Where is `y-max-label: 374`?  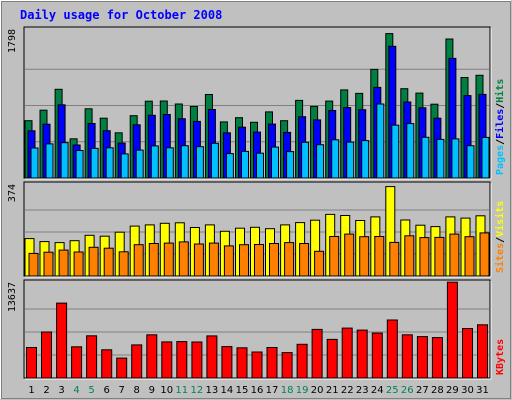 y-max-label: 374 is located at coordinates (12, 193).